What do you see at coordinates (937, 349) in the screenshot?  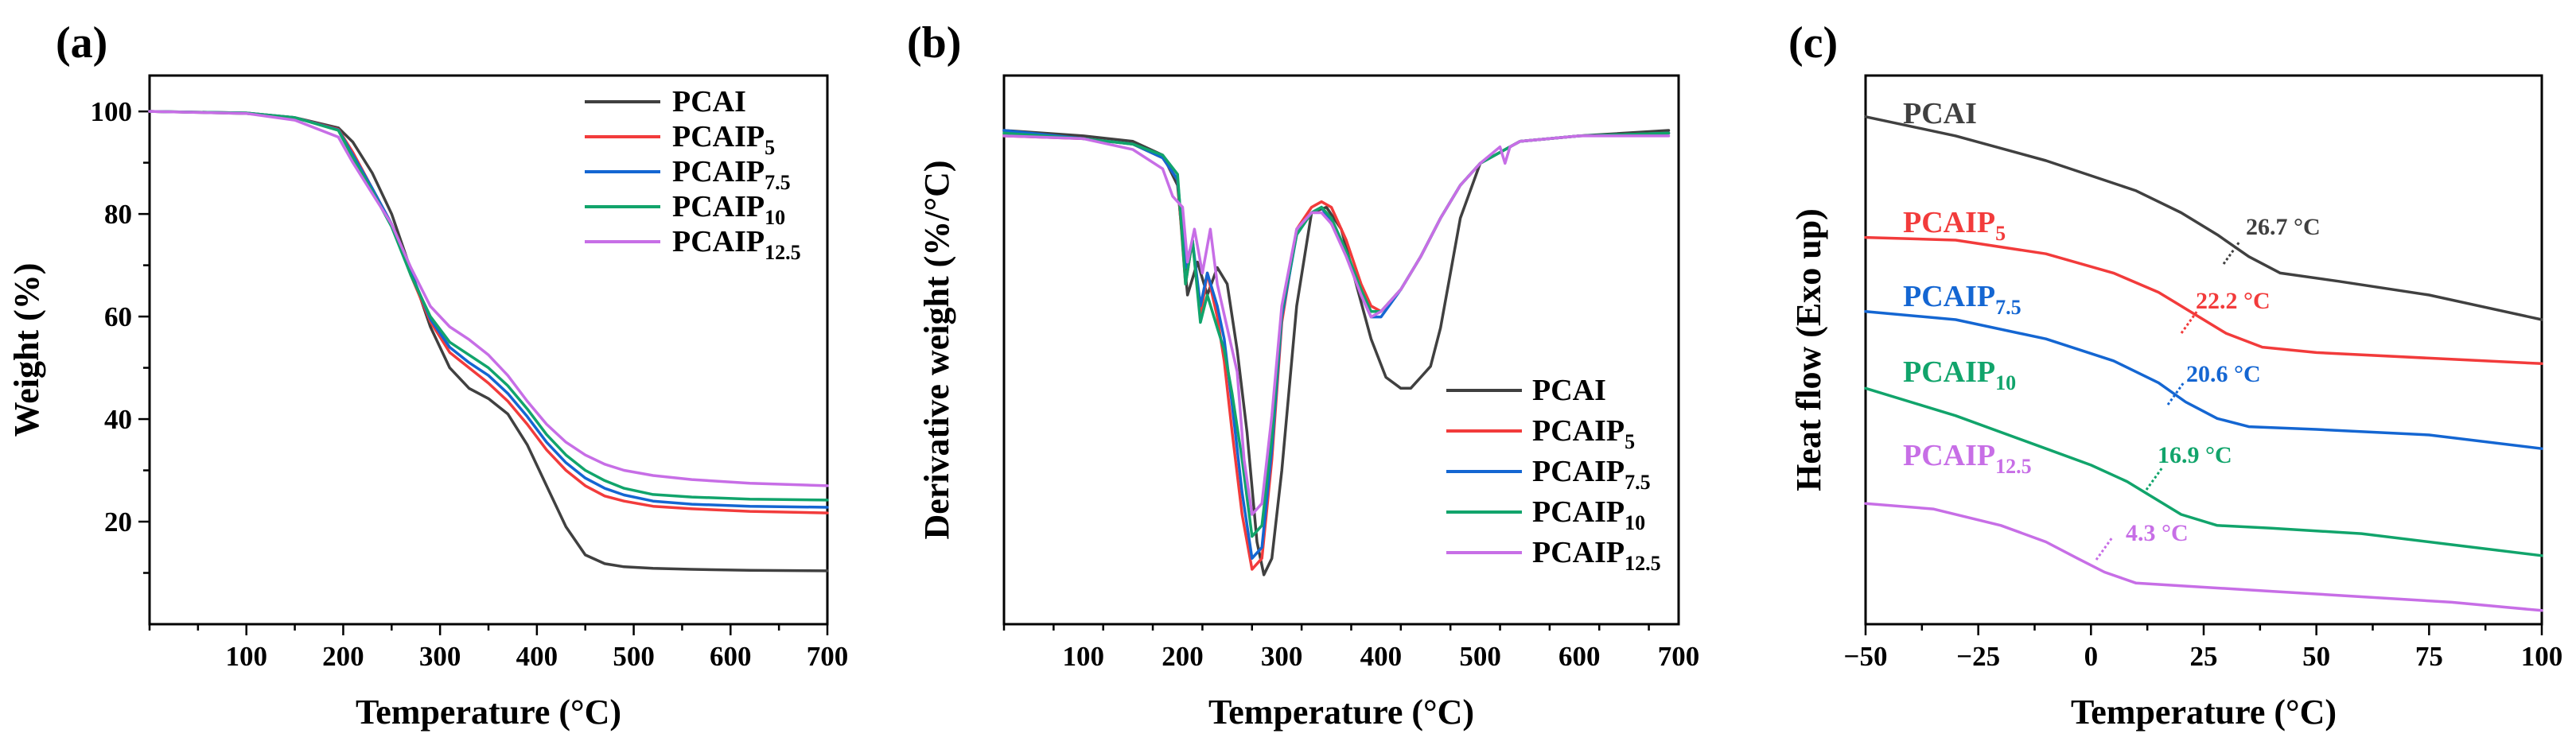 I see `y-axis-label: Derivative weight (%/°C)` at bounding box center [937, 349].